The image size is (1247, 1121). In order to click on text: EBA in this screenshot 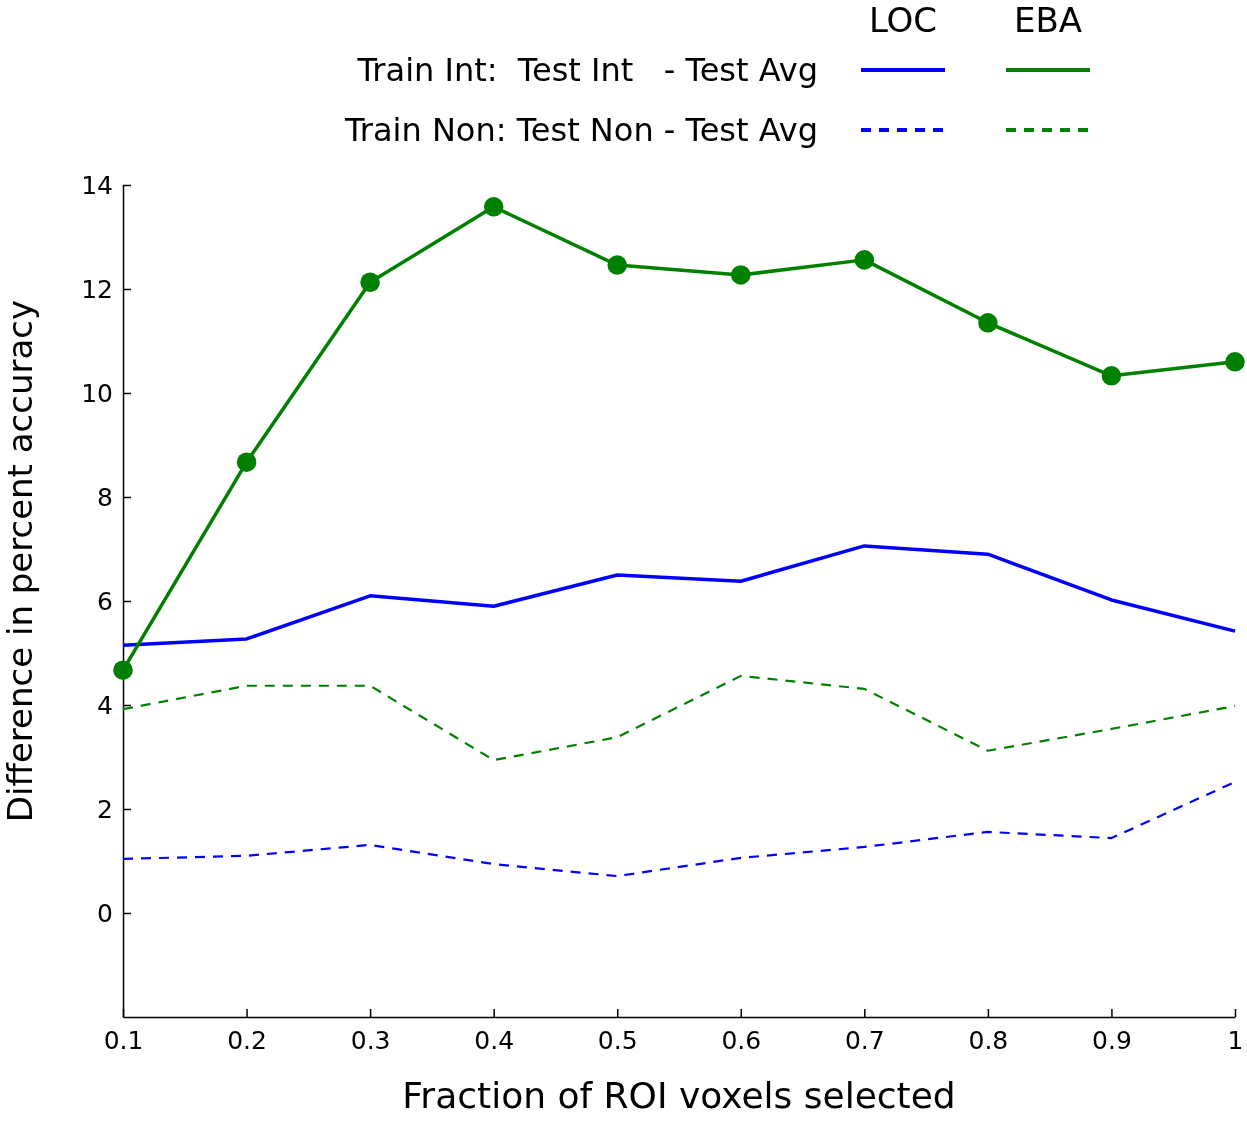, I will do `click(1048, 20)`.